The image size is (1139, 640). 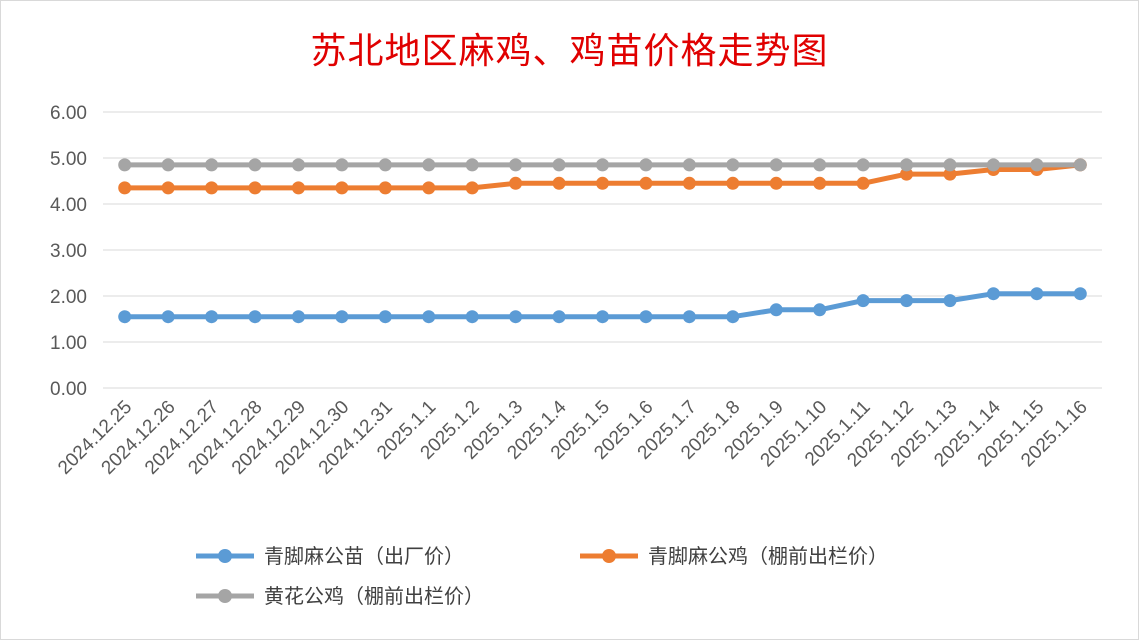 What do you see at coordinates (68, 205) in the screenshot?
I see `y-tick-label: 4.00` at bounding box center [68, 205].